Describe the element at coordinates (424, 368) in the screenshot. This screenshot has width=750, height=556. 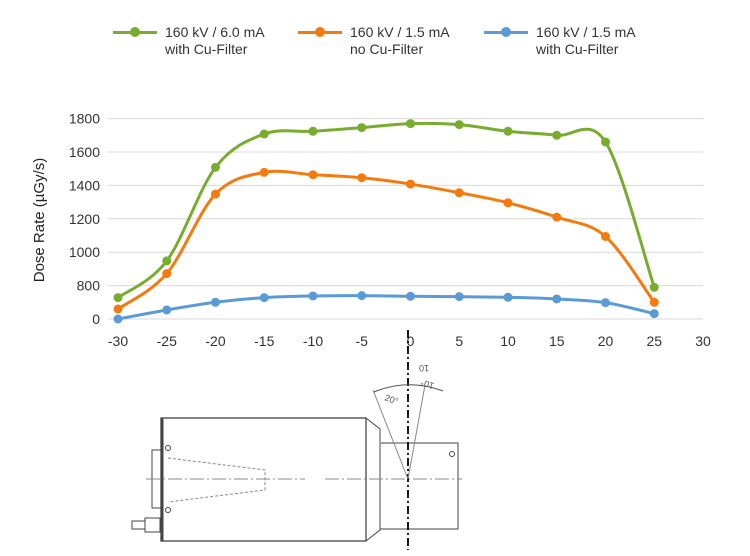
I see `angle-label-top: 10` at that location.